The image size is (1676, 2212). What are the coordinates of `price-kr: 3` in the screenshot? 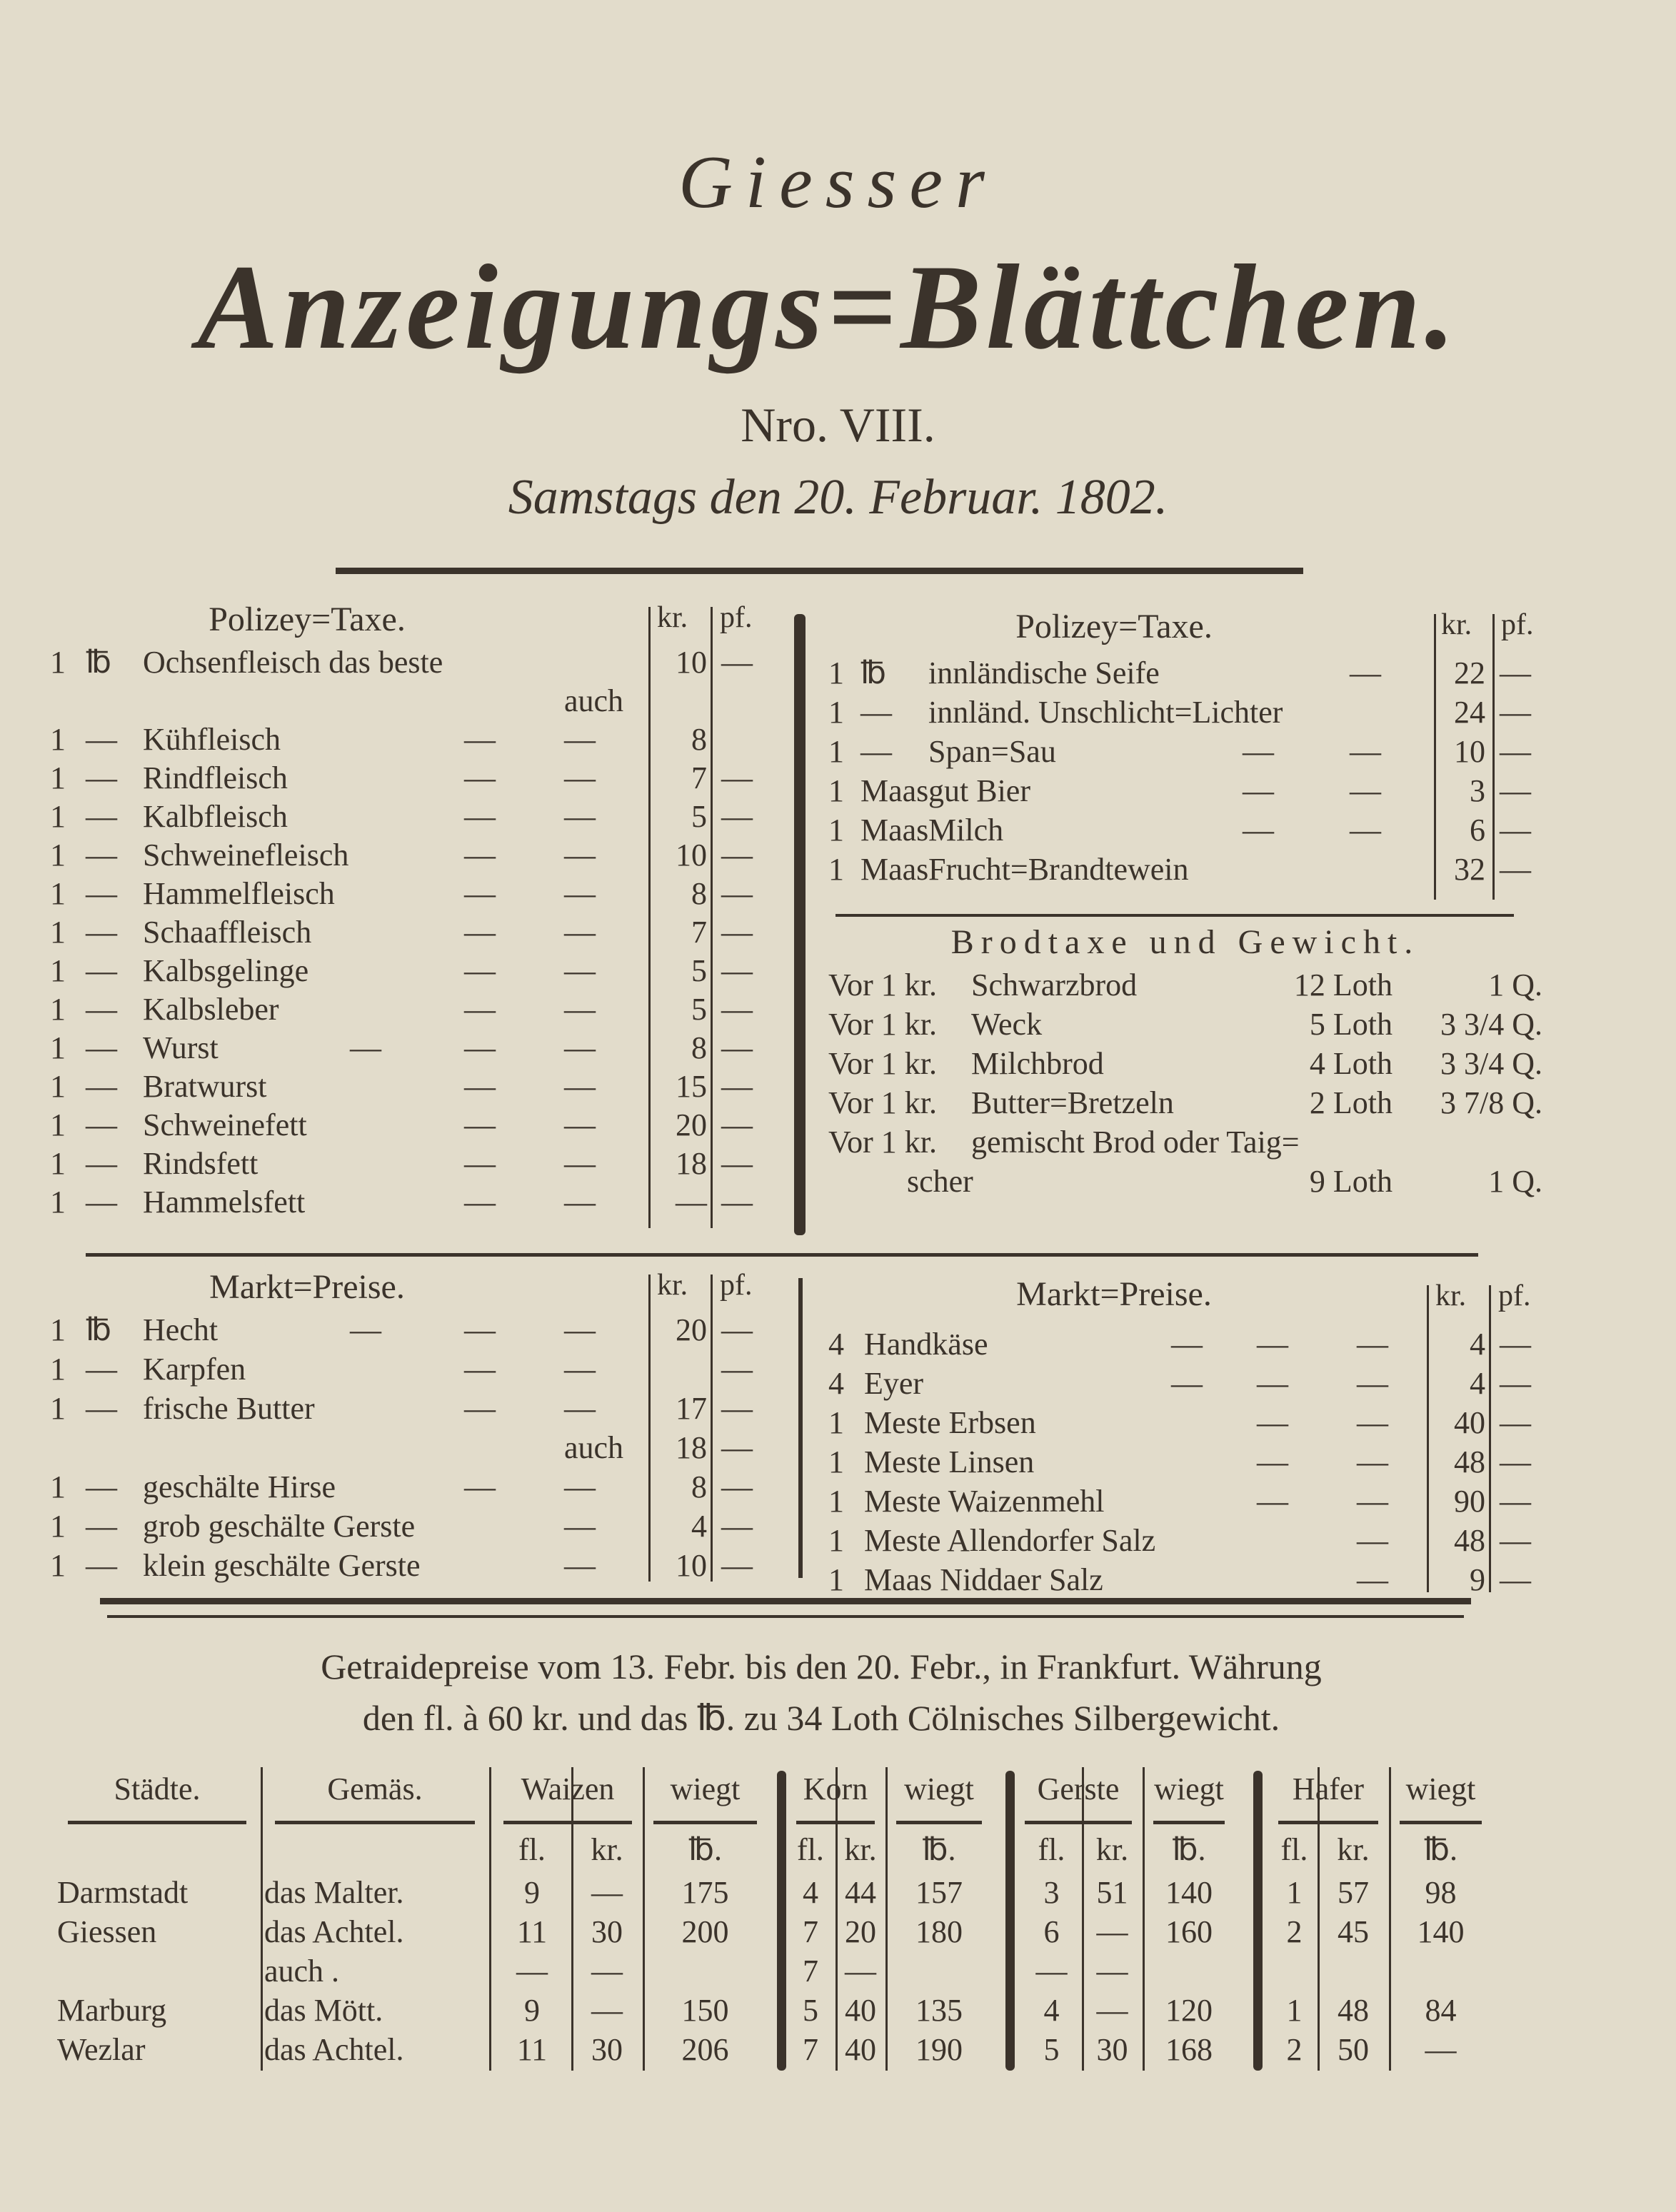 It's located at (1477, 790).